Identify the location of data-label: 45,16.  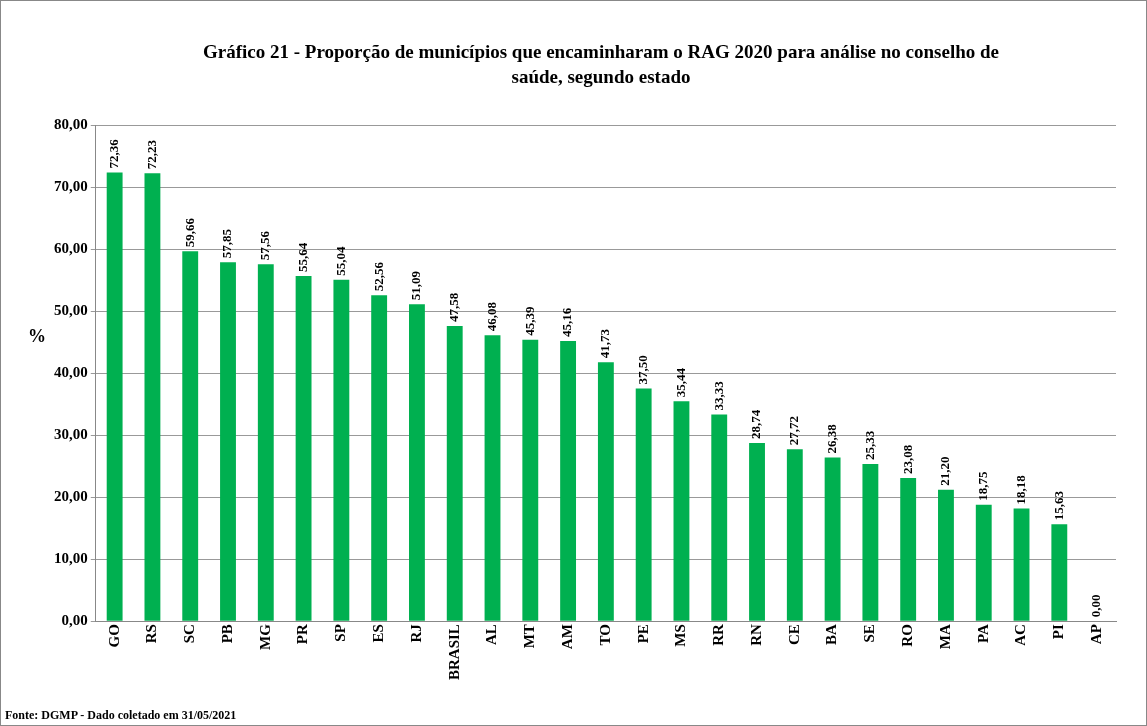
(567, 322).